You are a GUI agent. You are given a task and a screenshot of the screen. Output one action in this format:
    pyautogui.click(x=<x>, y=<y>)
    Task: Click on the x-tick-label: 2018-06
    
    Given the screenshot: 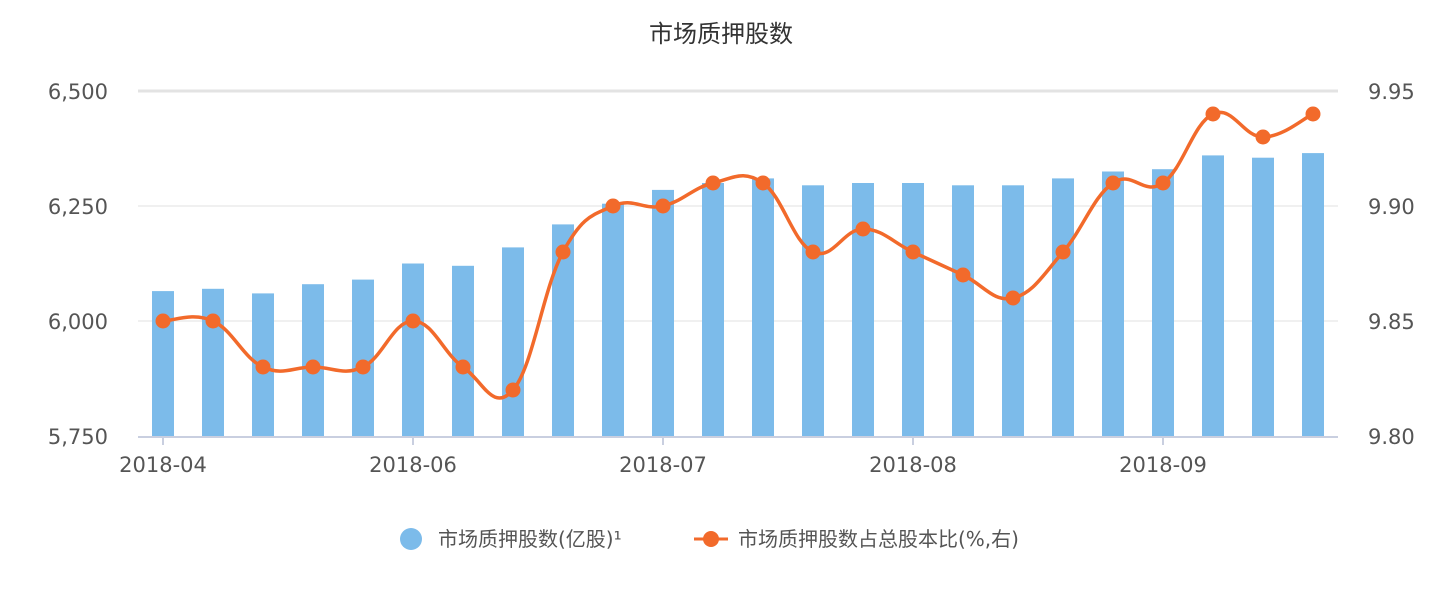 What is the action you would take?
    pyautogui.click(x=413, y=465)
    